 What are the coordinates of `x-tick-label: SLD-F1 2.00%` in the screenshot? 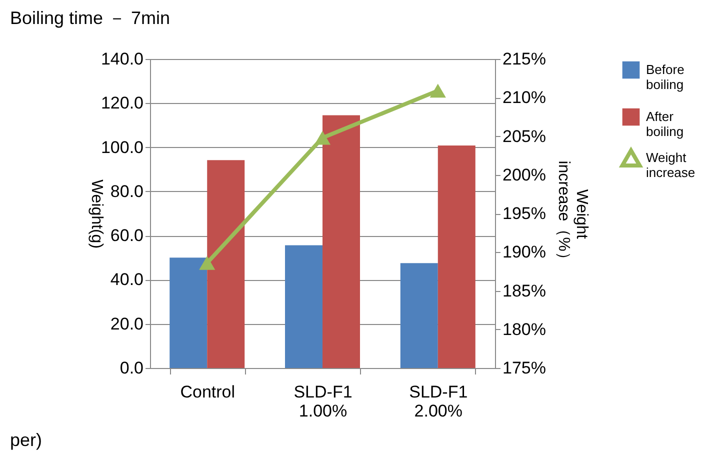 It's located at (438, 401).